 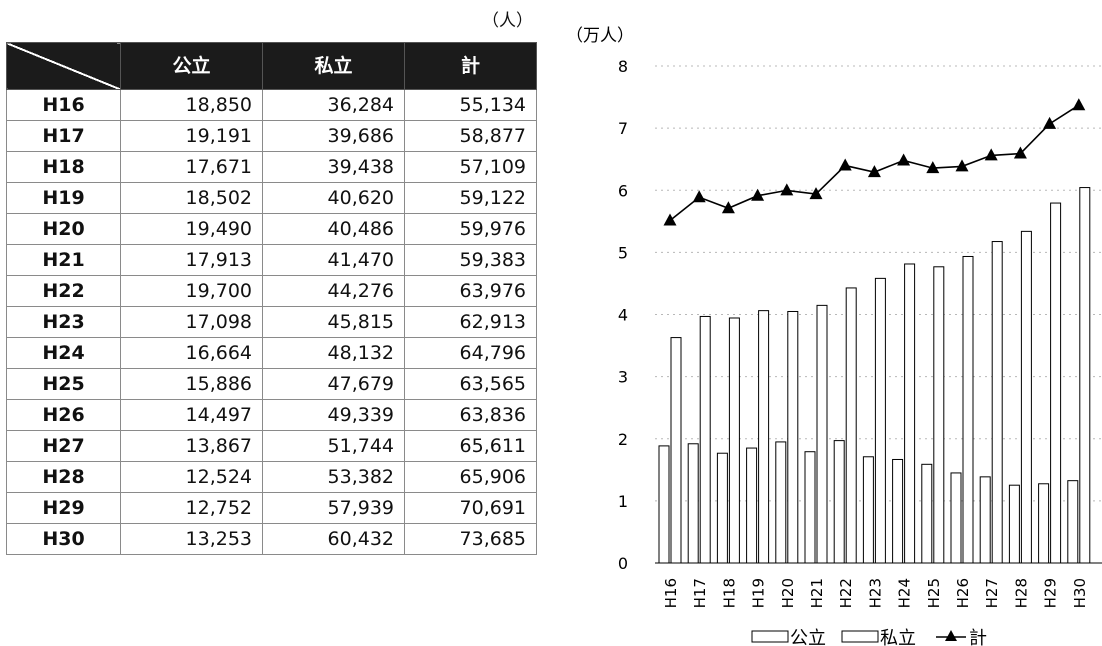 I want to click on y-tick-label: 3, so click(x=623, y=377).